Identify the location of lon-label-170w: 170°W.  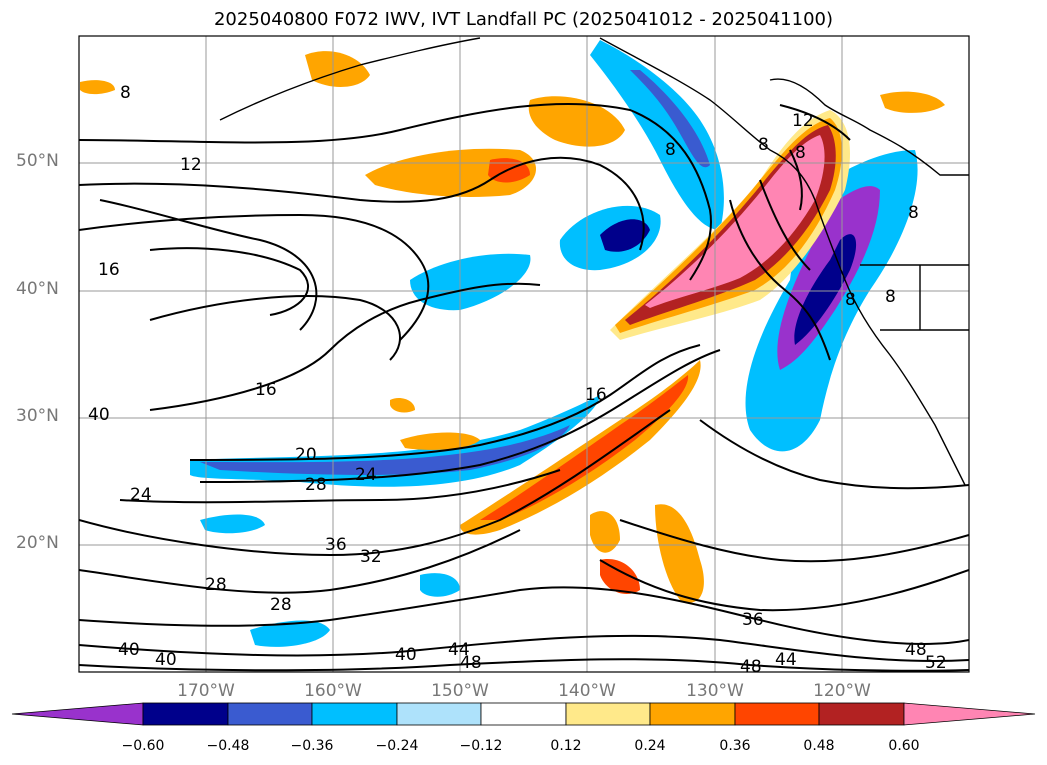
(206, 691).